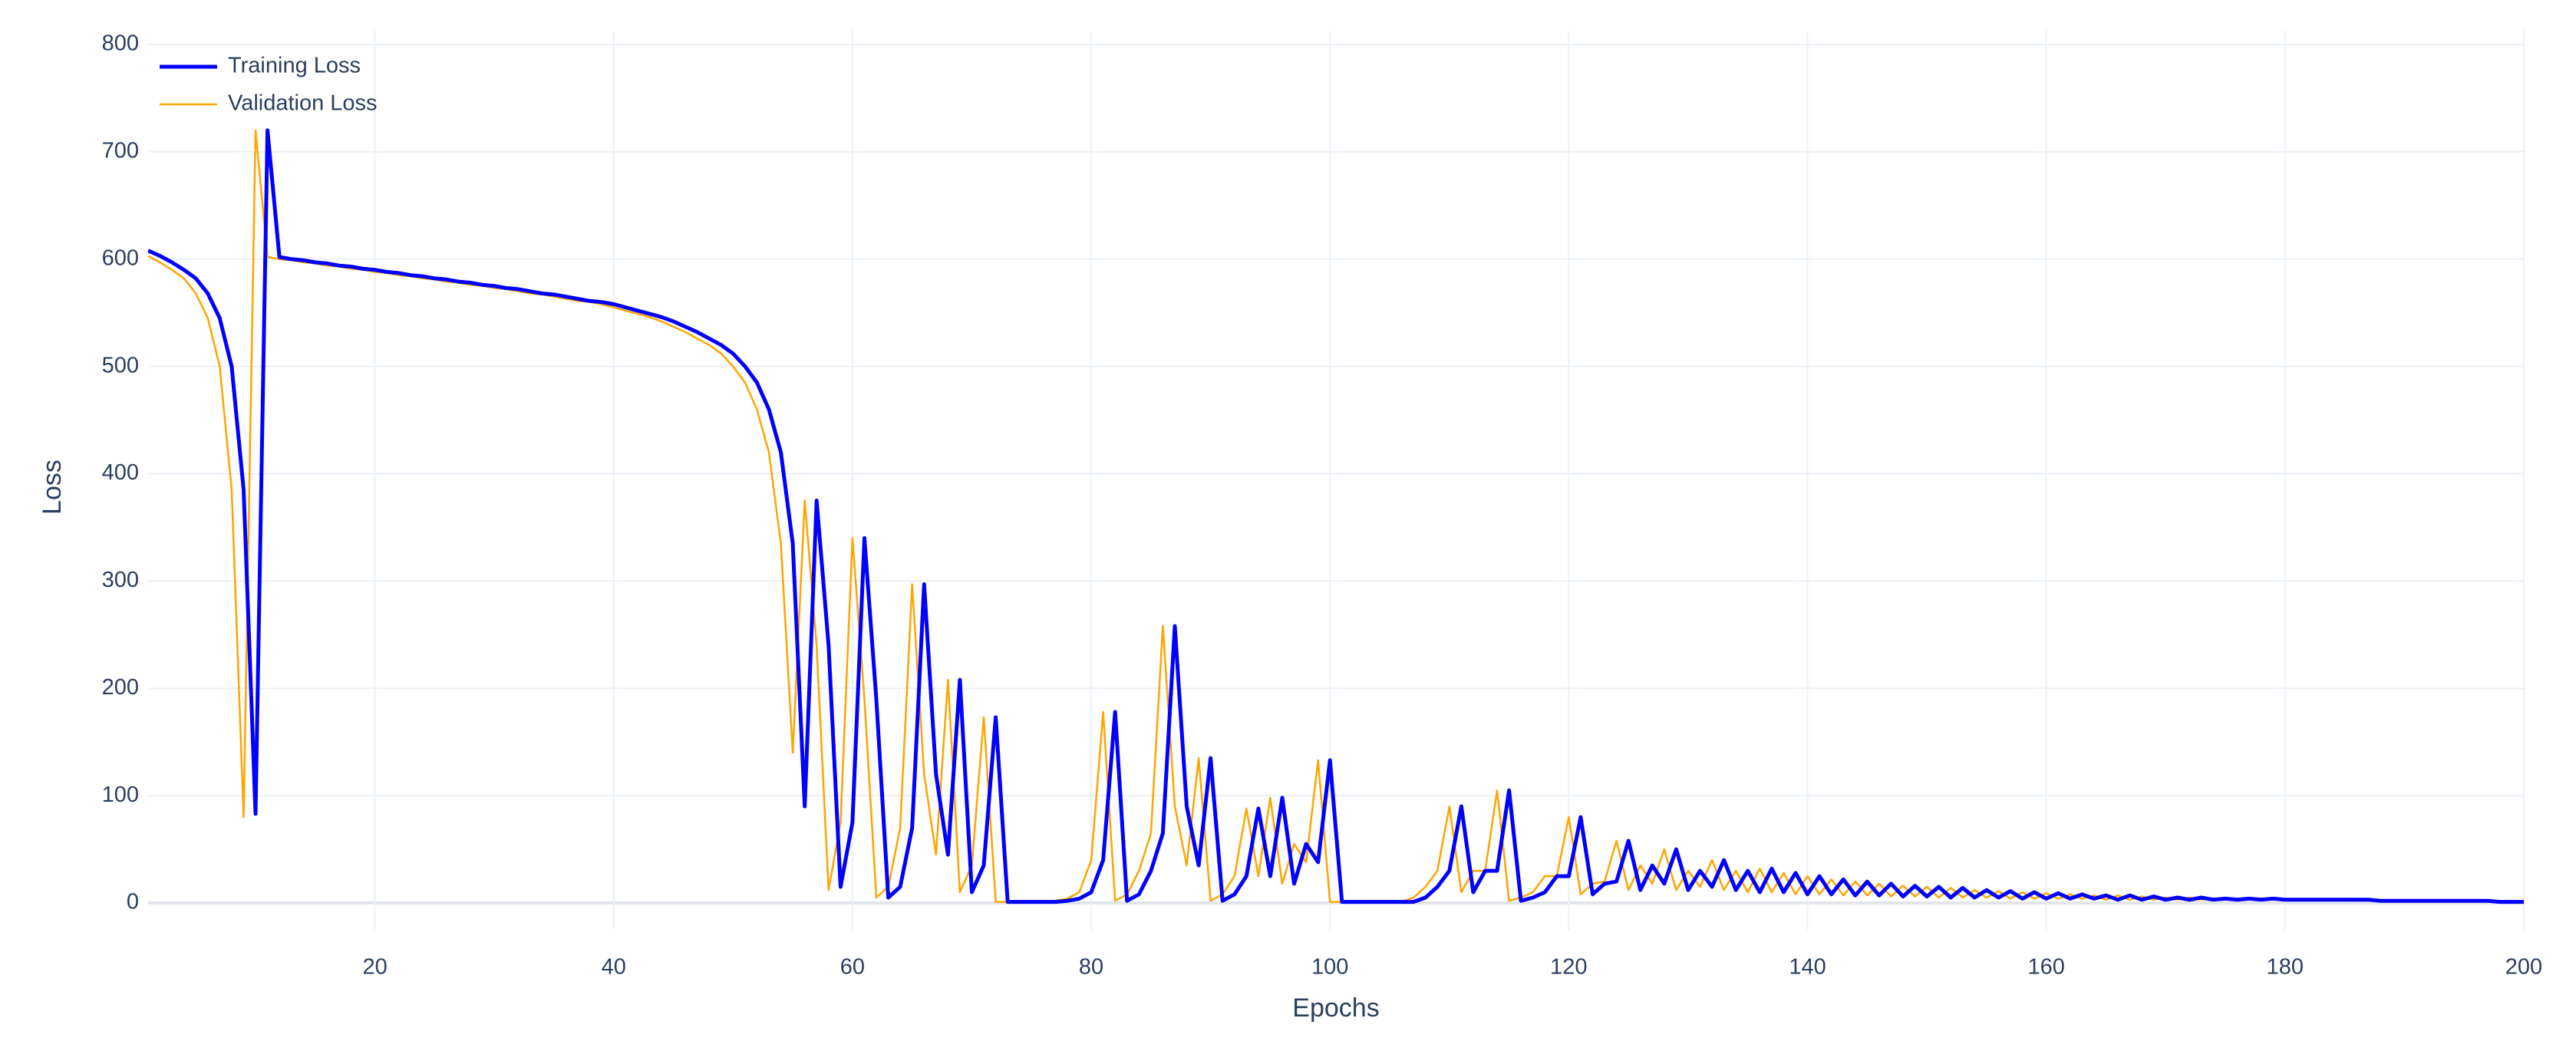  What do you see at coordinates (120, 151) in the screenshot?
I see `y-tick-label: 700` at bounding box center [120, 151].